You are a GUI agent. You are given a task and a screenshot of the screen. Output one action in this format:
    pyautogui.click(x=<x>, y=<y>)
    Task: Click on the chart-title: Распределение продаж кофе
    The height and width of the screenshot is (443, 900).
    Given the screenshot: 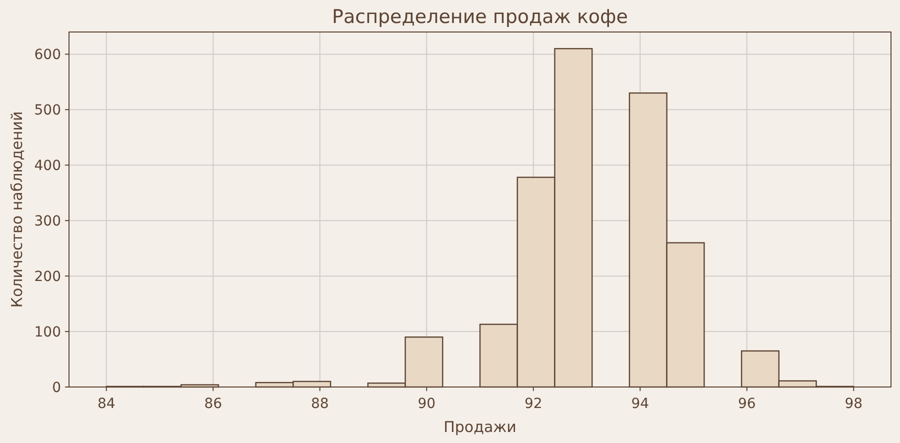 What is the action you would take?
    pyautogui.click(x=480, y=17)
    